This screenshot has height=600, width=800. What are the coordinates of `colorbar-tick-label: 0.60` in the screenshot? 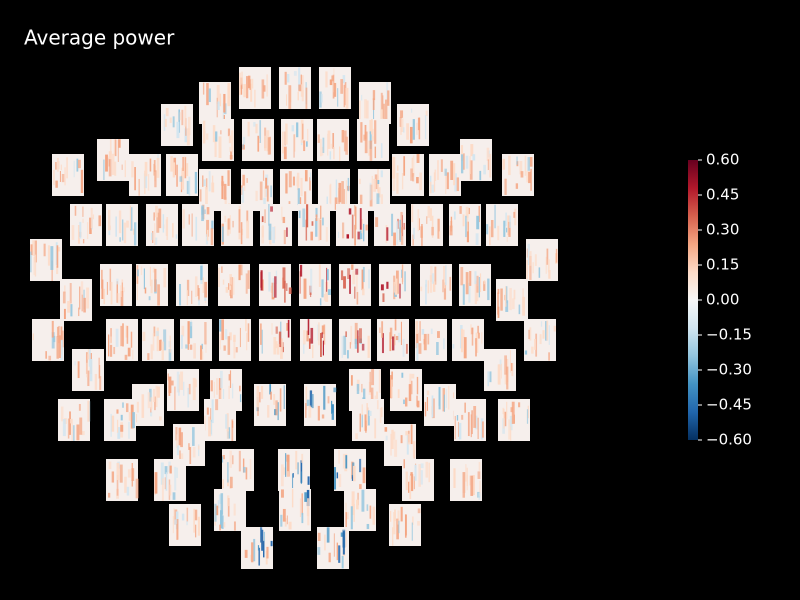 It's located at (722, 160).